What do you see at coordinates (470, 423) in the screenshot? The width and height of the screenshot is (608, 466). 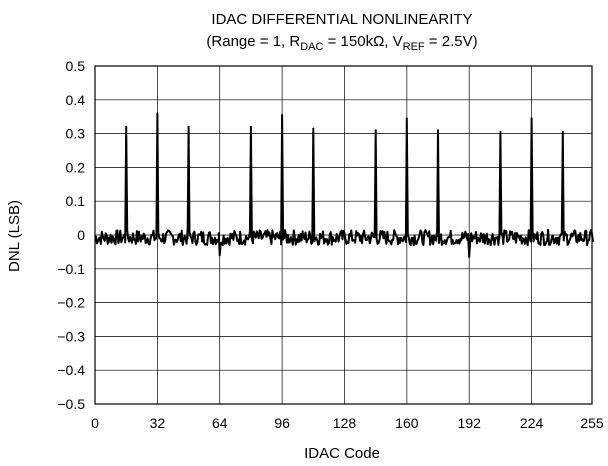 I see `x-tick-label: 192` at bounding box center [470, 423].